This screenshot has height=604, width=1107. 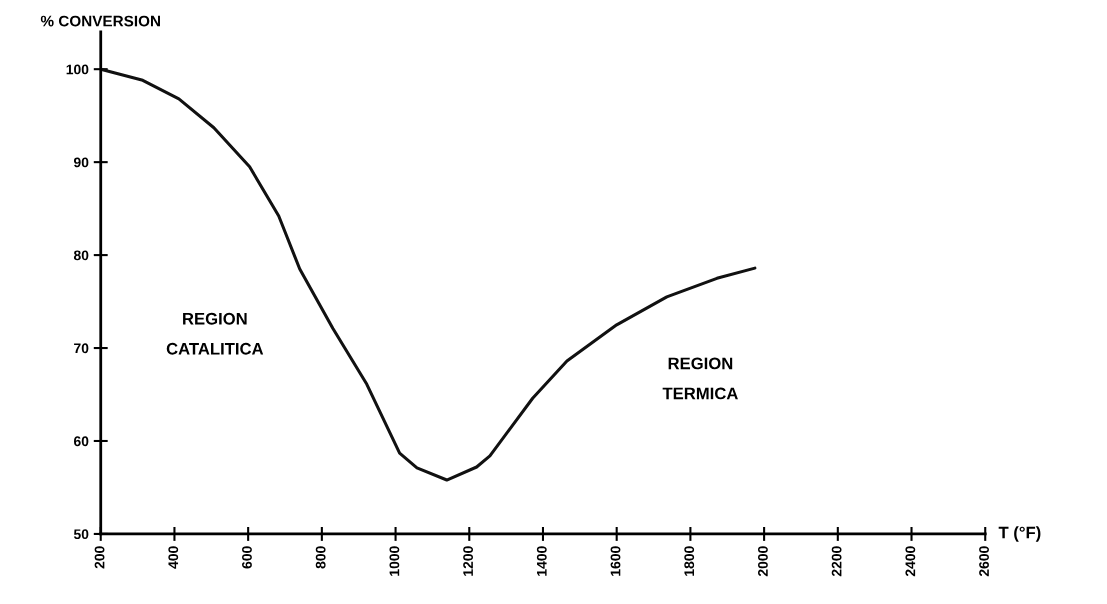 What do you see at coordinates (81, 348) in the screenshot?
I see `y-tick-label: 70` at bounding box center [81, 348].